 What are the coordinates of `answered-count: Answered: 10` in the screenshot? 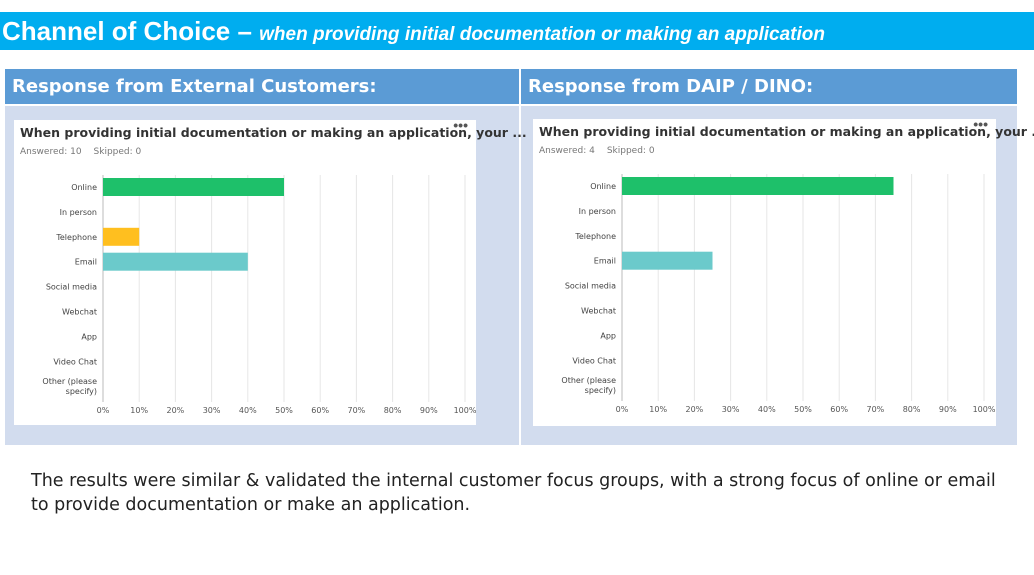 It's located at (51, 152).